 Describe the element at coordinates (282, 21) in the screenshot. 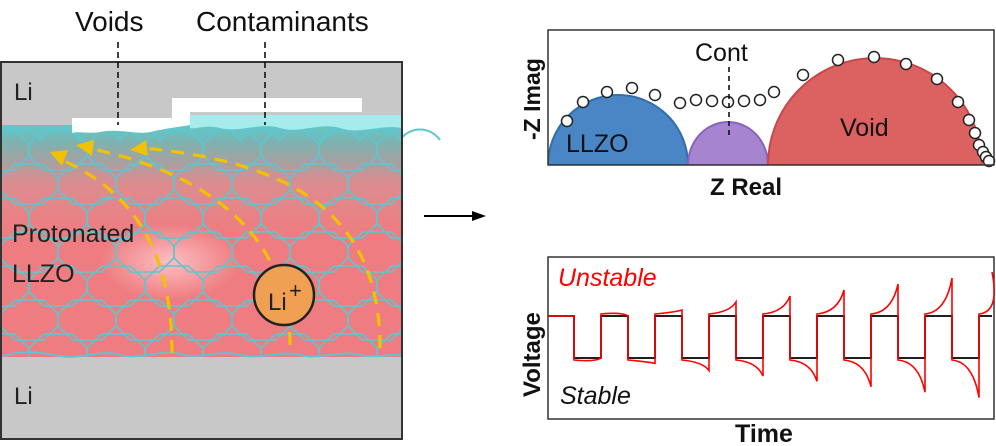

I see `contaminants-label: Contaminants` at that location.